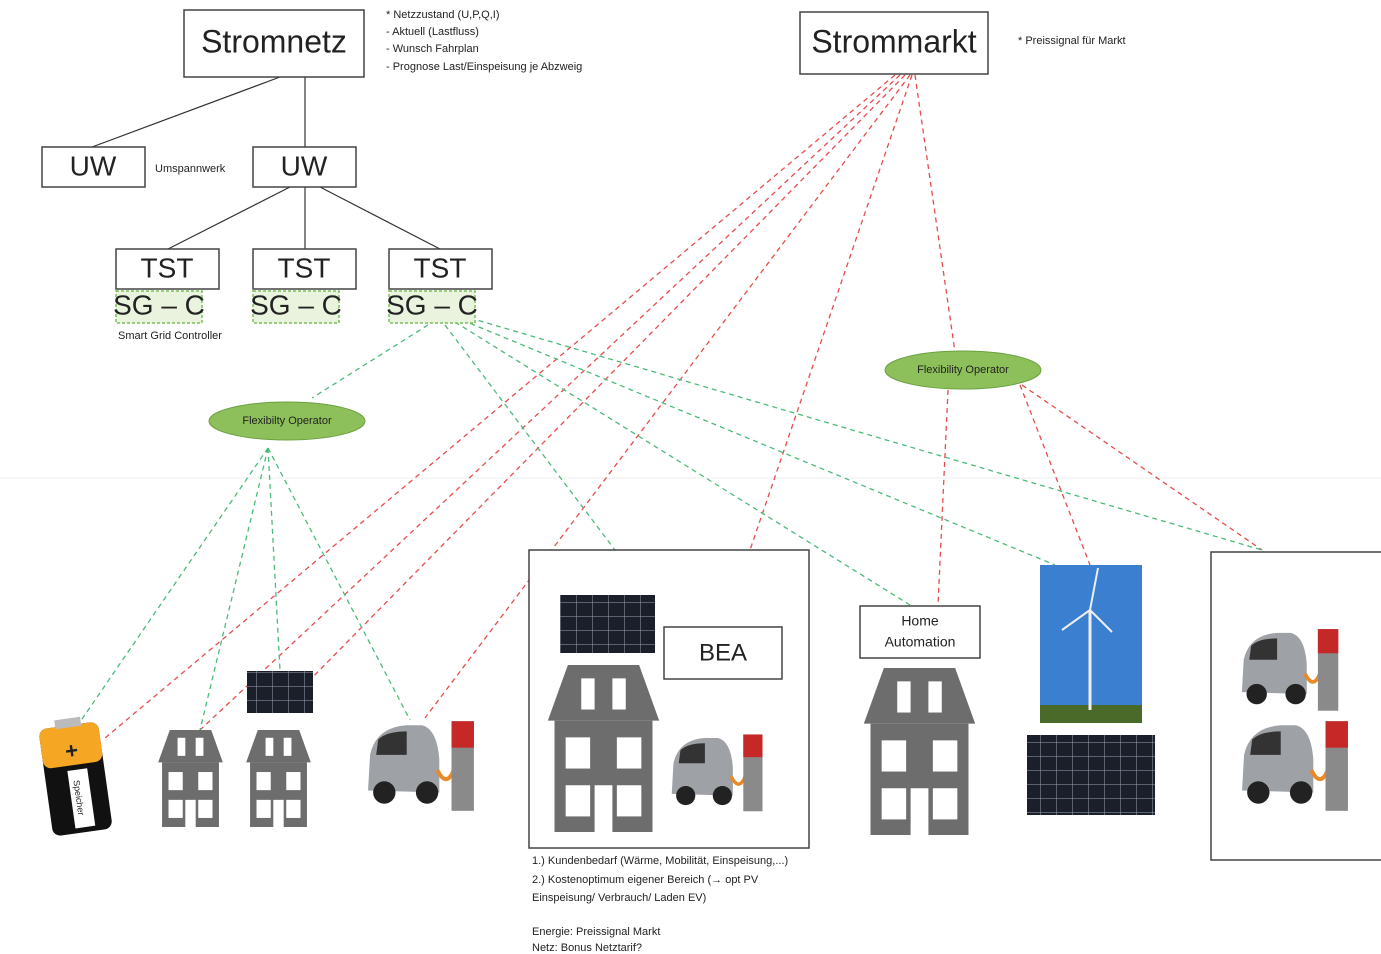 This screenshot has width=1381, height=954. I want to click on battery-label: Speicher, so click(78, 797).